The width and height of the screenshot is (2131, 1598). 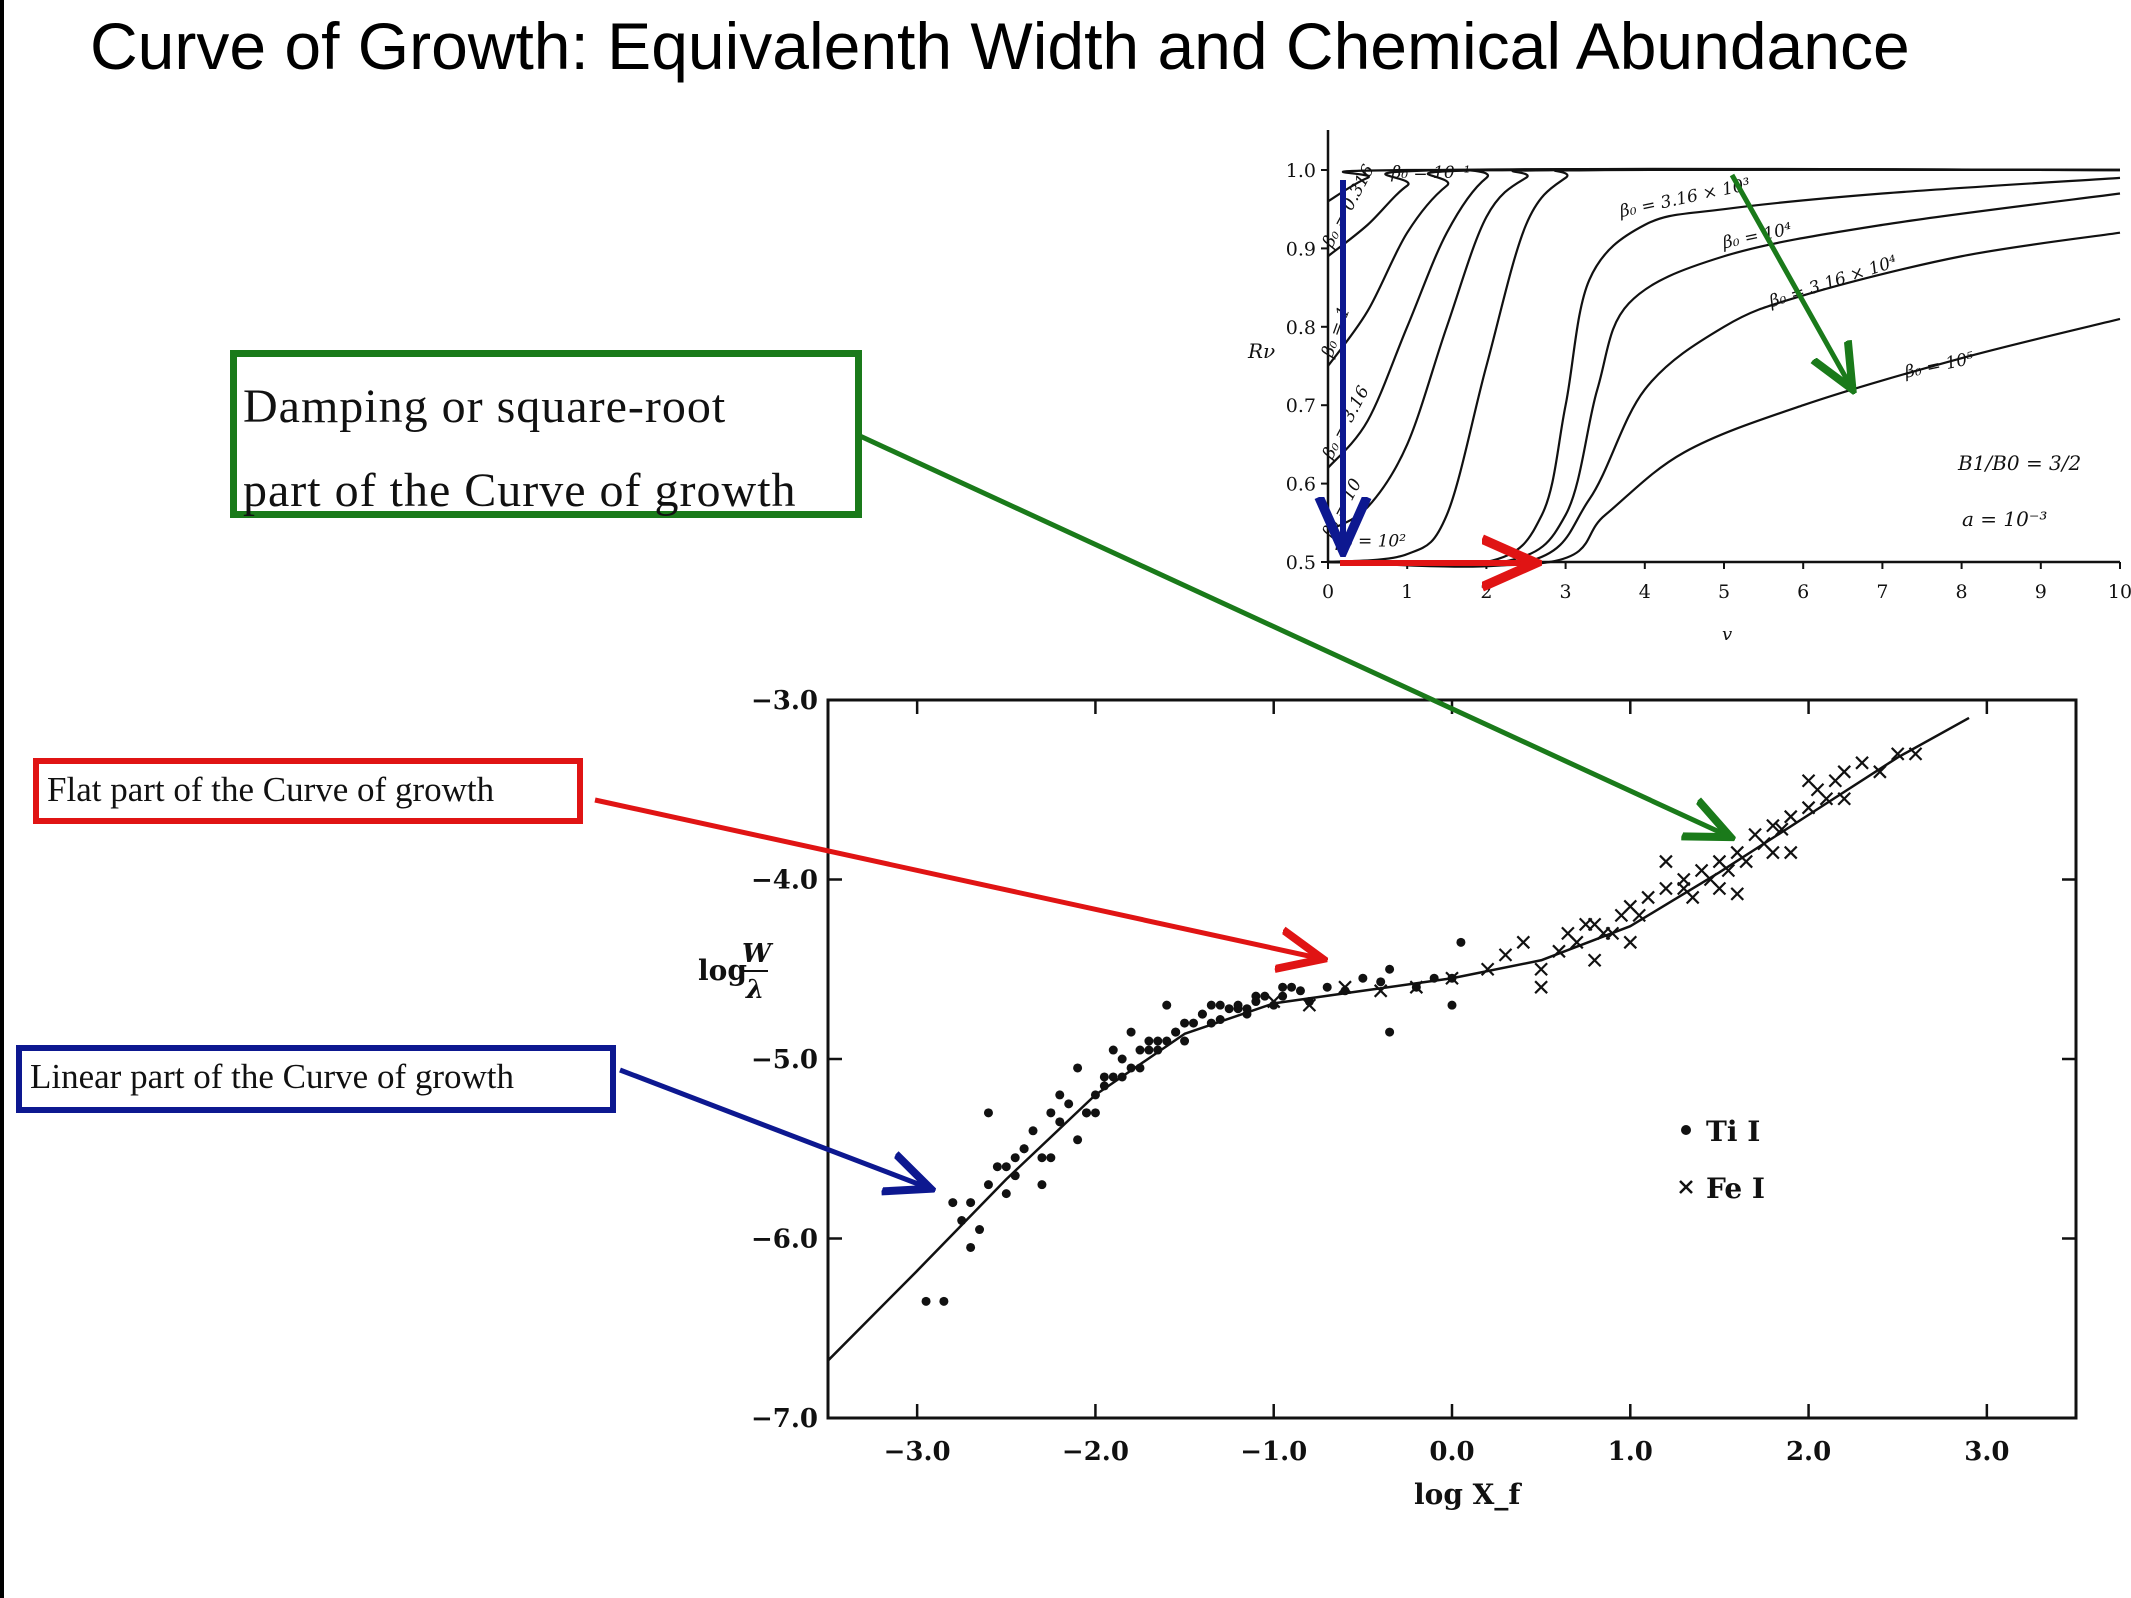 What do you see at coordinates (754, 990) in the screenshot?
I see `bottom-y-label-denominator: λ` at bounding box center [754, 990].